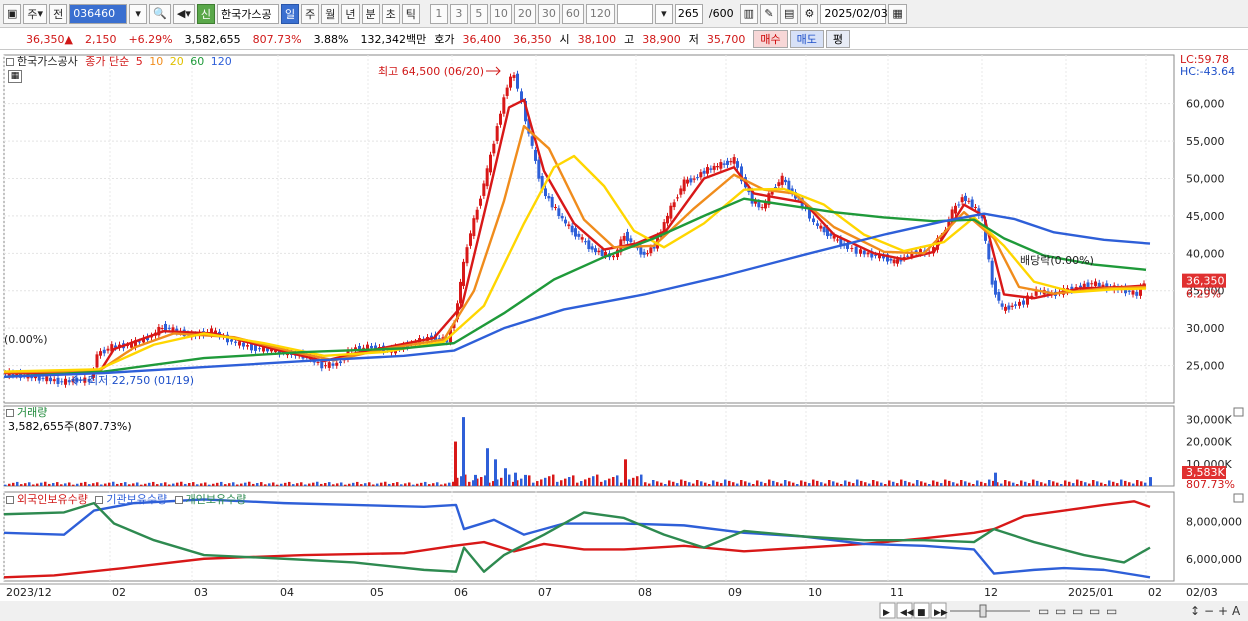 The height and width of the screenshot is (621, 1248). Describe the element at coordinates (15, 76) in the screenshot. I see `grid-toggle-icon: ▦` at that location.